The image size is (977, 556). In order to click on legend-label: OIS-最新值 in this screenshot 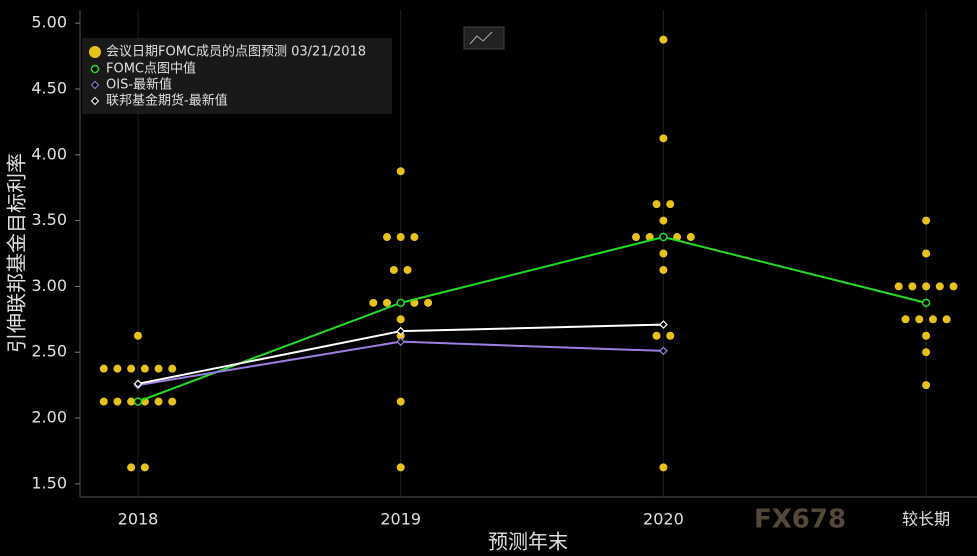, I will do `click(139, 85)`.